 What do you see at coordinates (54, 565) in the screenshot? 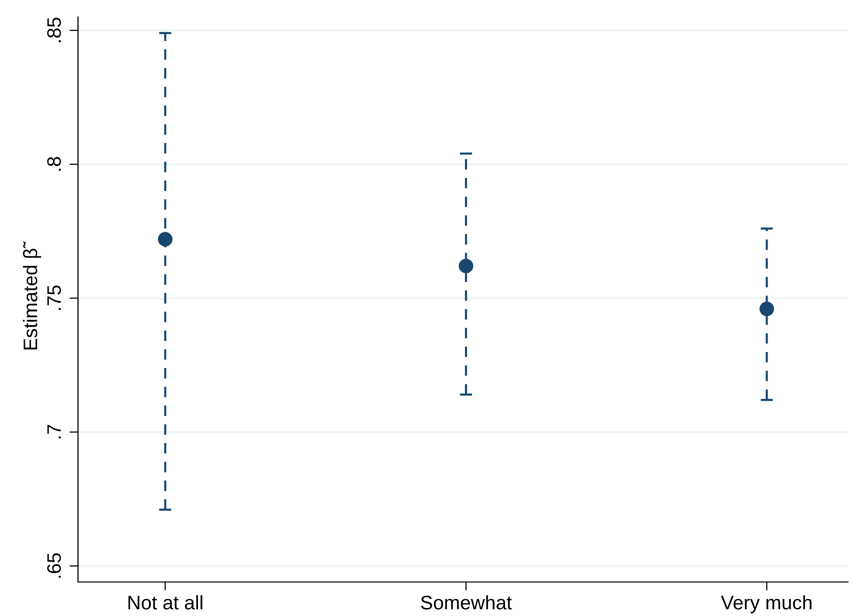
I see `y-tick-label: .65` at bounding box center [54, 565].